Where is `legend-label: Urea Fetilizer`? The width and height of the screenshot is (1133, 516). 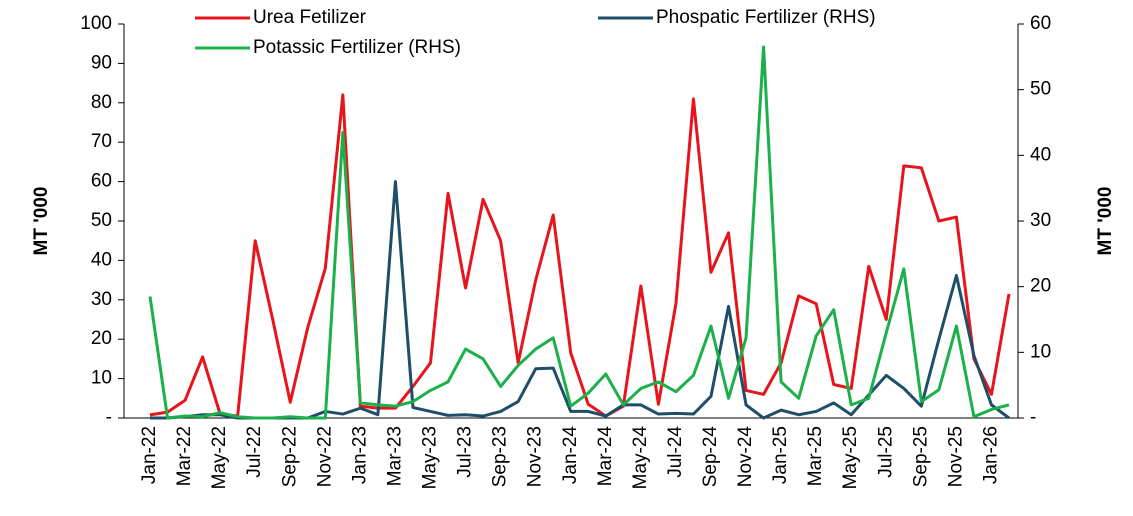
legend-label: Urea Fetilizer is located at coordinates (310, 17).